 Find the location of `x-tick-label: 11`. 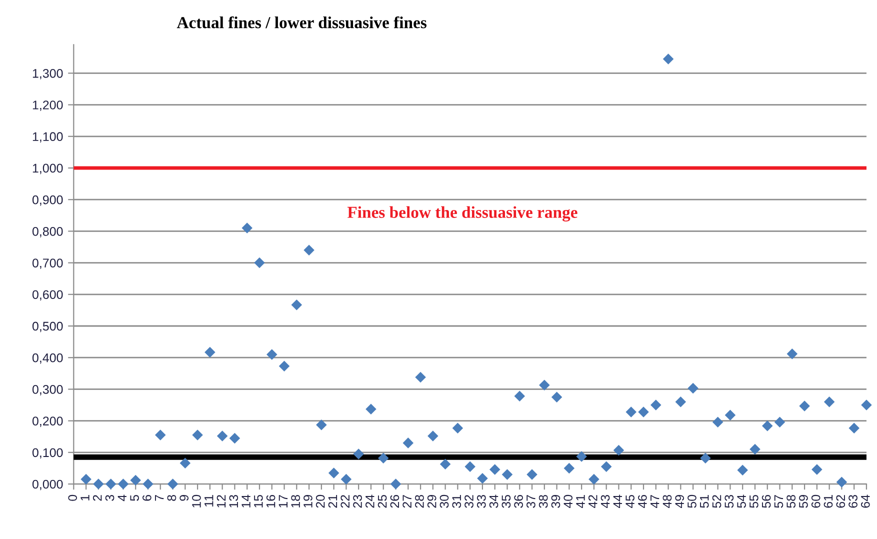

x-tick-label: 11 is located at coordinates (209, 500).